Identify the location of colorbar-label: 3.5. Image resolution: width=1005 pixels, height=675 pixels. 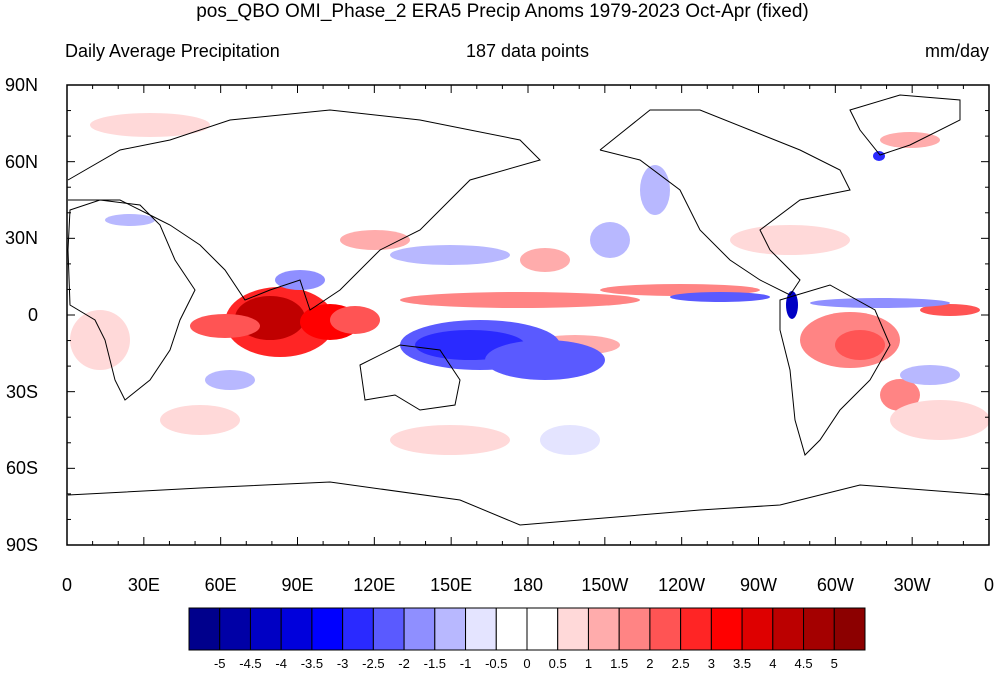
(742, 663).